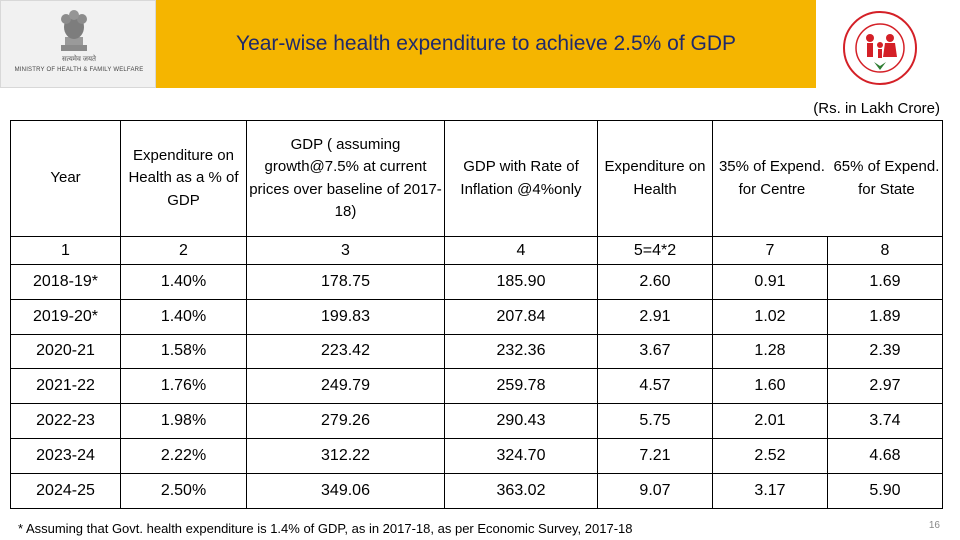  I want to click on expenditure-cell: 4.57, so click(655, 386).